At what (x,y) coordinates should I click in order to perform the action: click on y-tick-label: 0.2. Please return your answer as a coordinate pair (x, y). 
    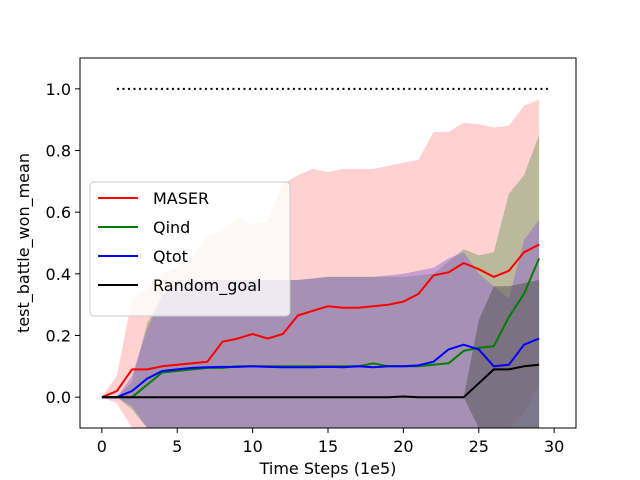
    Looking at the image, I should click on (58, 336).